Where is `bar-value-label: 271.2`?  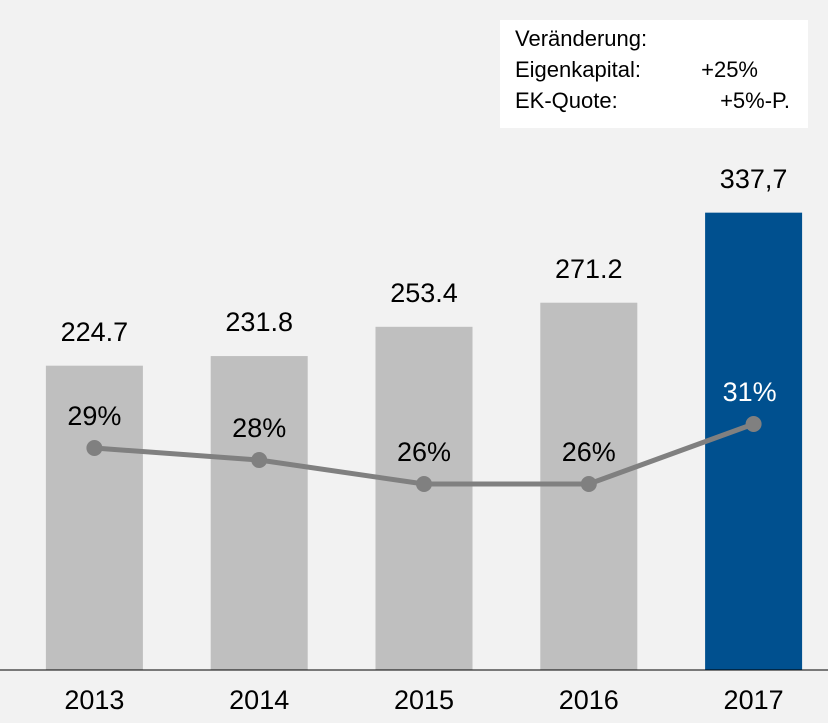
bar-value-label: 271.2 is located at coordinates (589, 269).